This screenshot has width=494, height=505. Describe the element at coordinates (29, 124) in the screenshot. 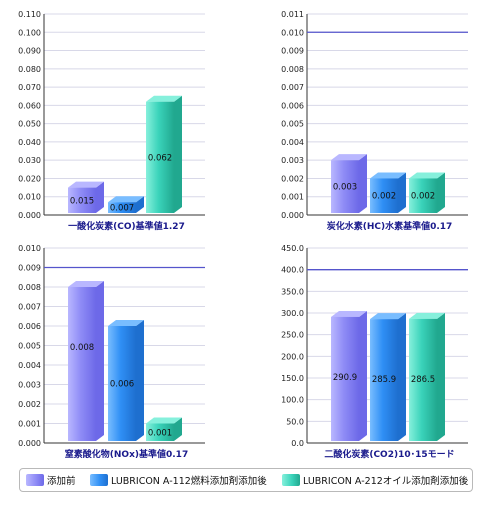

I see `y-tick-label: 0.050` at that location.